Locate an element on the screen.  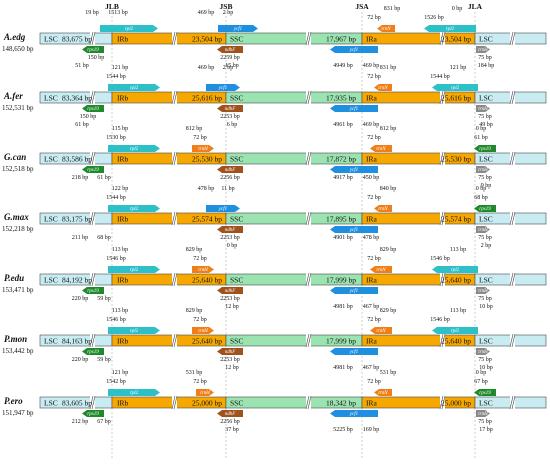
bp-annotation: 121 bp is located at coordinates (458, 68).